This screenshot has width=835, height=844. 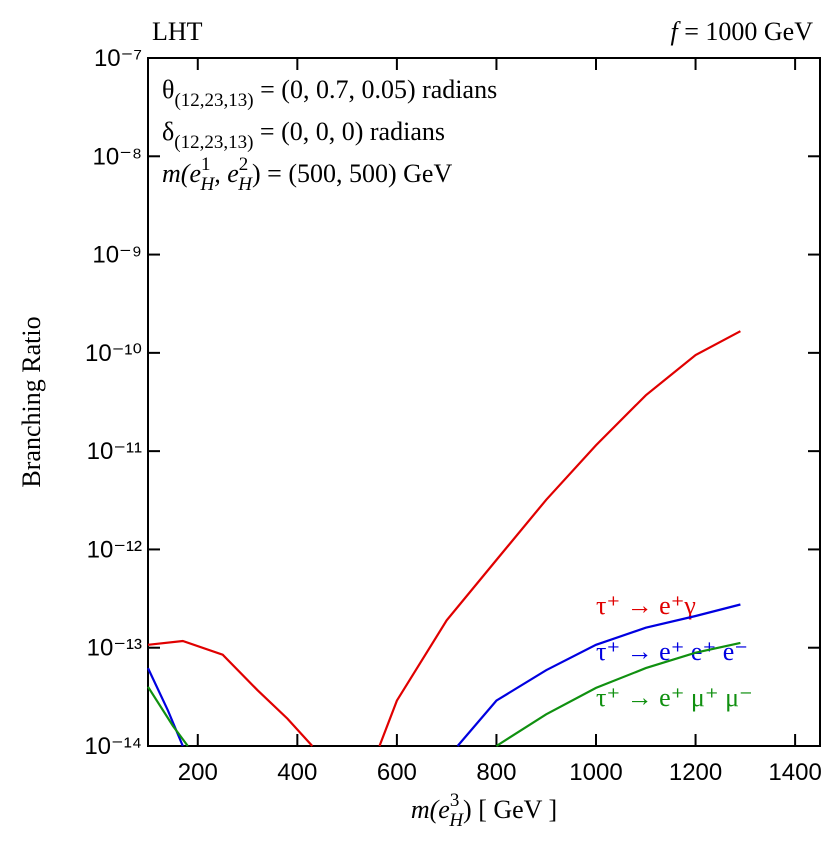 What do you see at coordinates (113, 746) in the screenshot?
I see `y-tick-label: 10⁻¹⁴` at bounding box center [113, 746].